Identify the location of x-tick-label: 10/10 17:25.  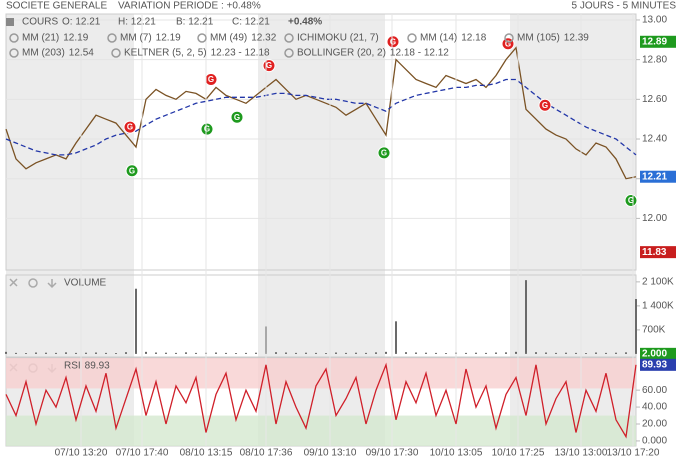
(518, 453).